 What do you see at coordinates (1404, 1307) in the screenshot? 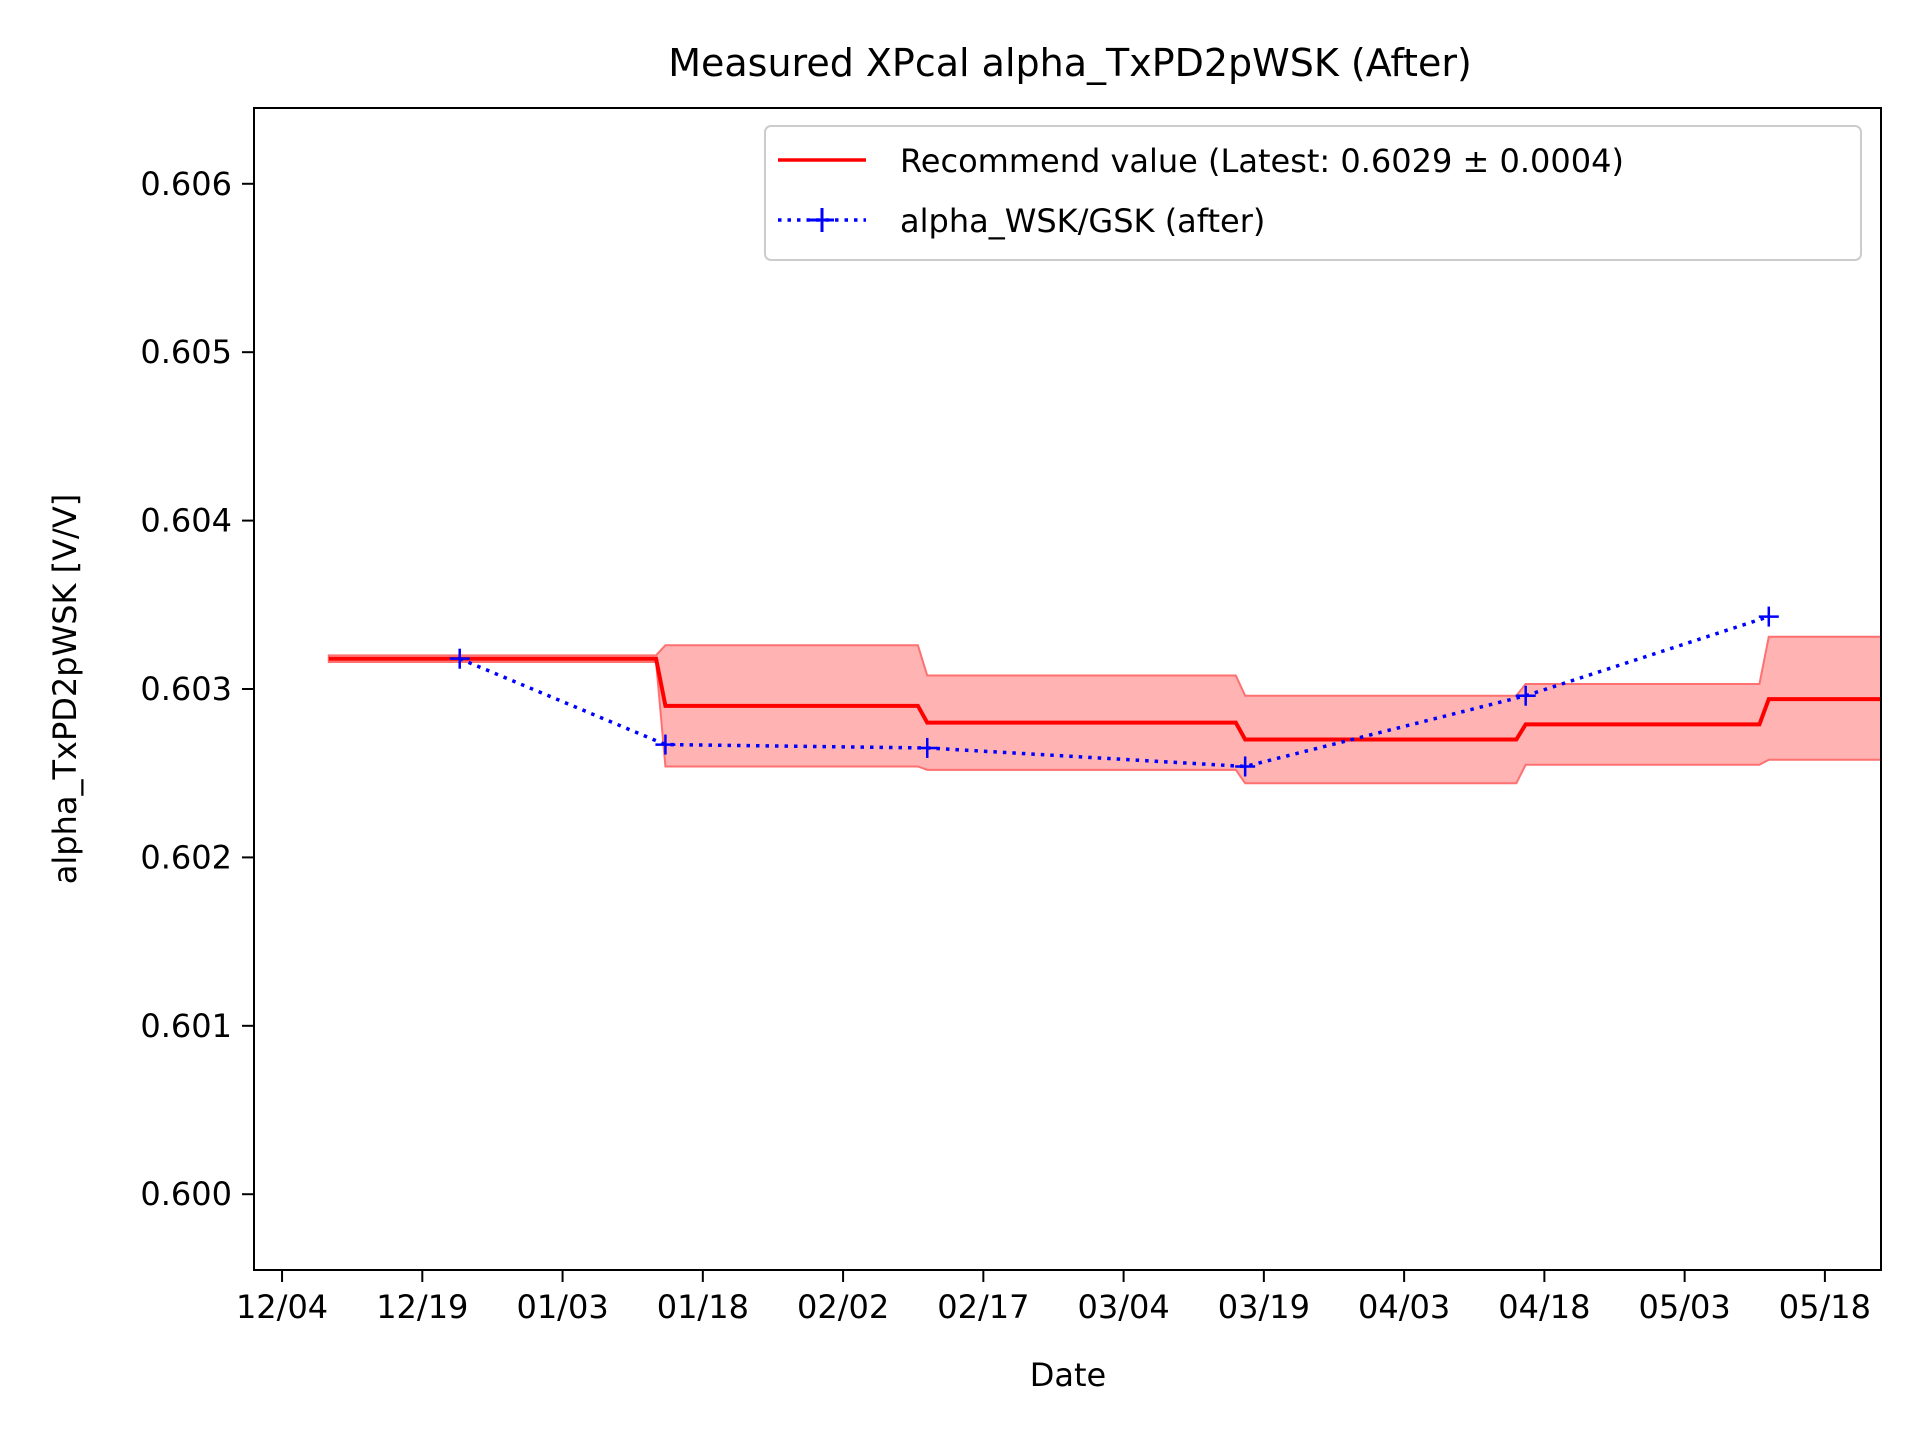
I see `x-tick-label: 04/03` at bounding box center [1404, 1307].